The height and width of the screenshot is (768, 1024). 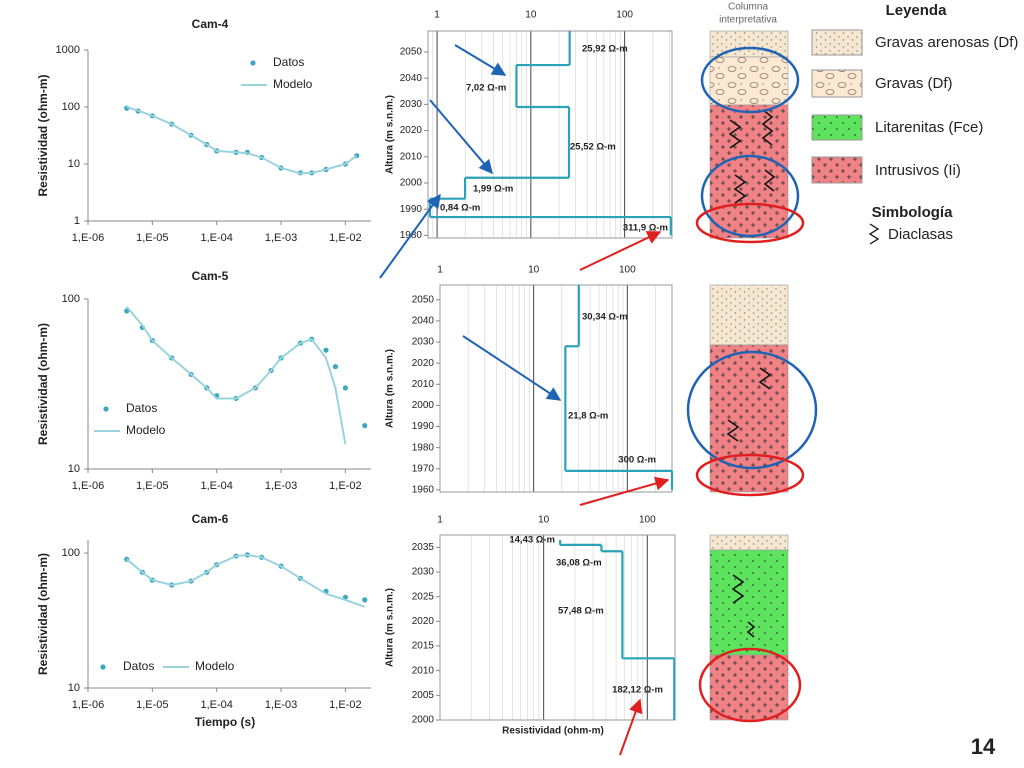 What do you see at coordinates (912, 212) in the screenshot?
I see `symbol-title: Simbología` at bounding box center [912, 212].